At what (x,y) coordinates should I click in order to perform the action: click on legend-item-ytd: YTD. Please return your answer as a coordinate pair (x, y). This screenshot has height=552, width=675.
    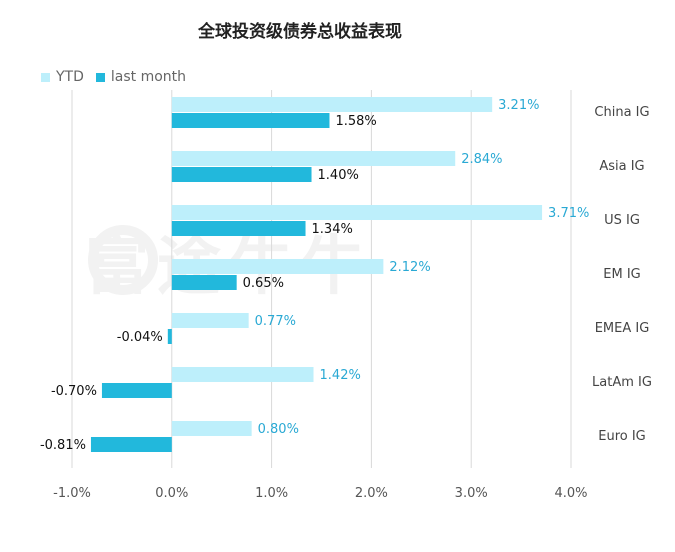
    Looking at the image, I should click on (62, 77).